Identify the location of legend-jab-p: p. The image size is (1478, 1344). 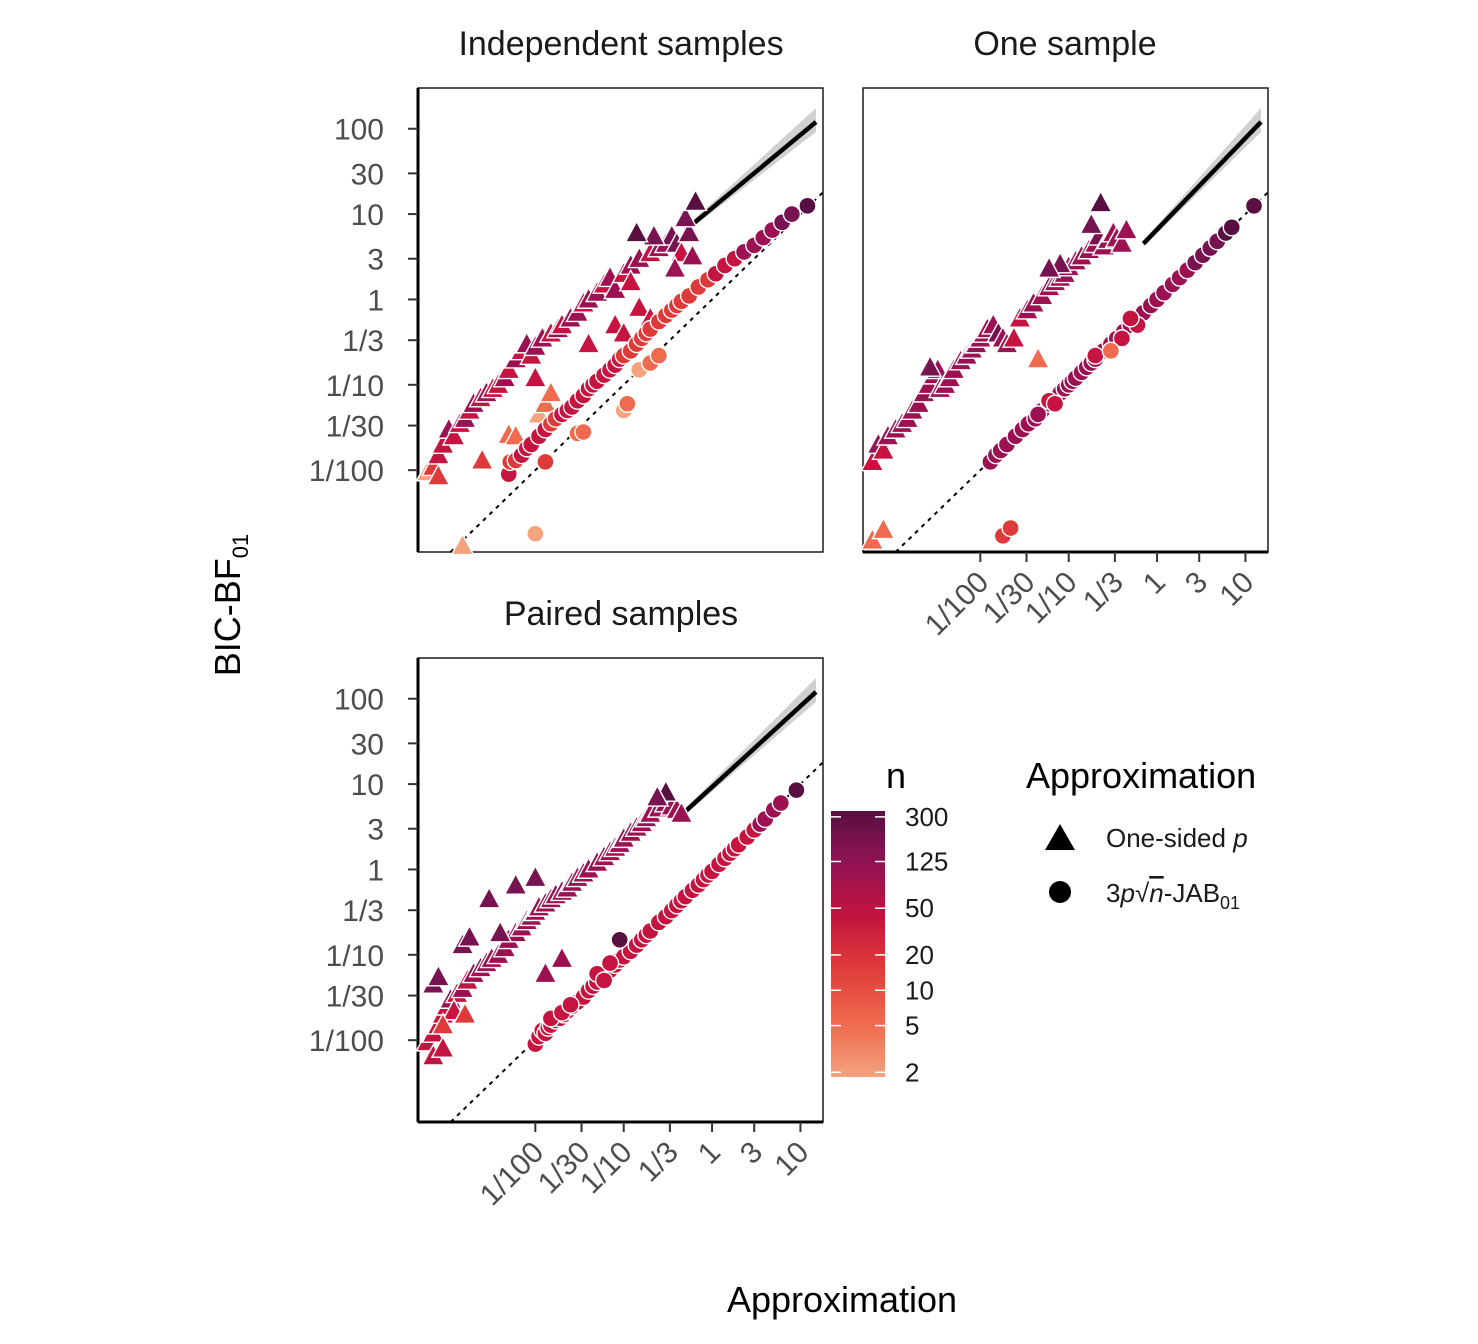
(1126, 893).